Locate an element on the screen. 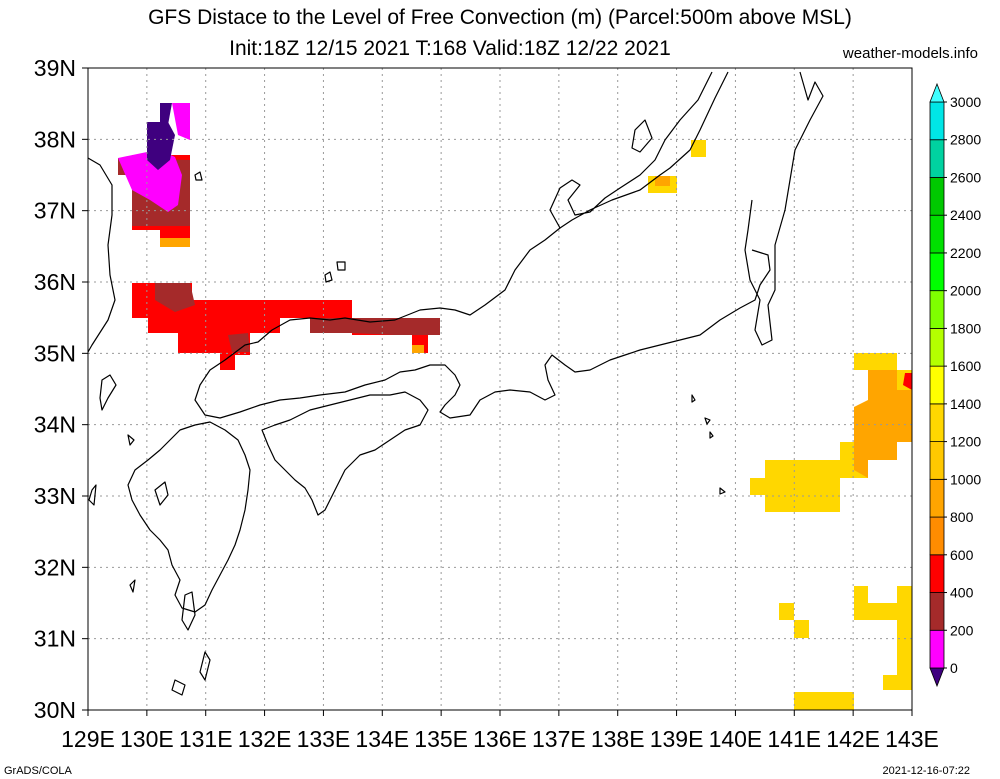  colorbar-label: 2800 is located at coordinates (965, 140).